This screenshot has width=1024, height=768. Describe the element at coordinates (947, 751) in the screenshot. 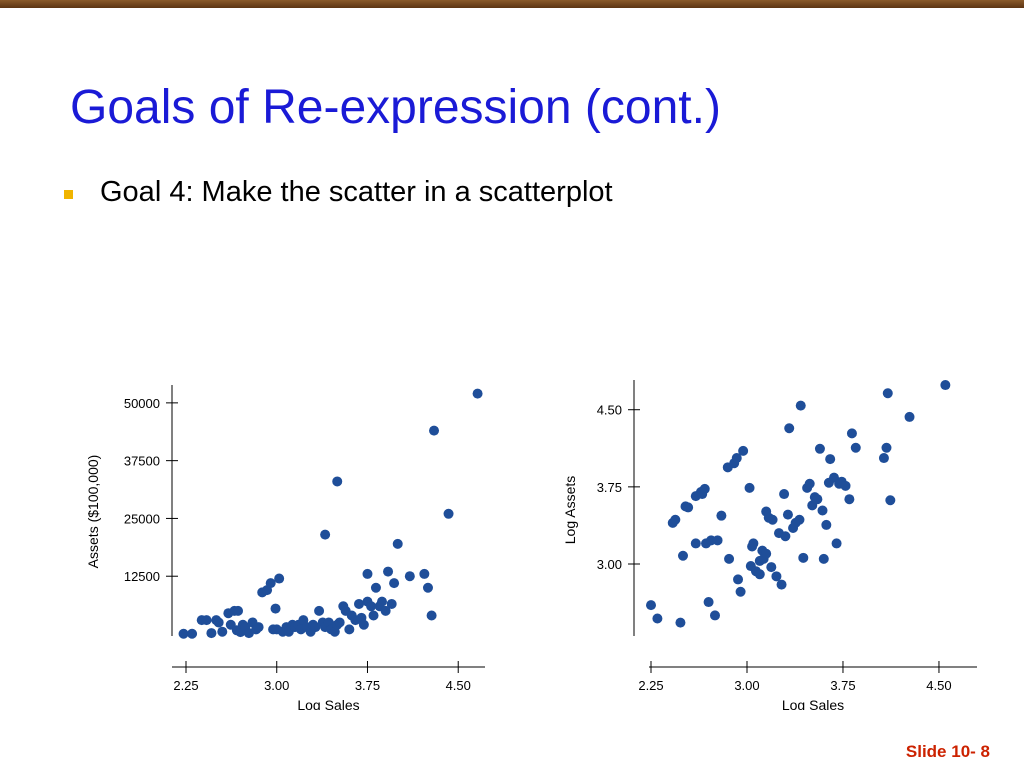

I see `slide-number: Slide 10- 8` at that location.